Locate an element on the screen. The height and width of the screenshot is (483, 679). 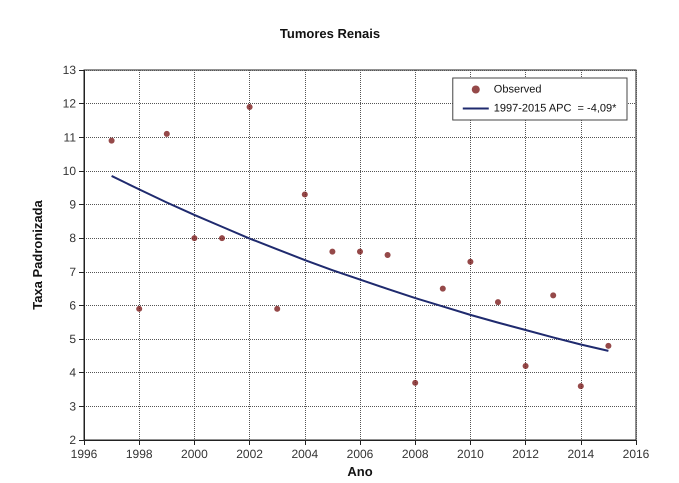
x-tick-label: 1998 is located at coordinates (139, 454).